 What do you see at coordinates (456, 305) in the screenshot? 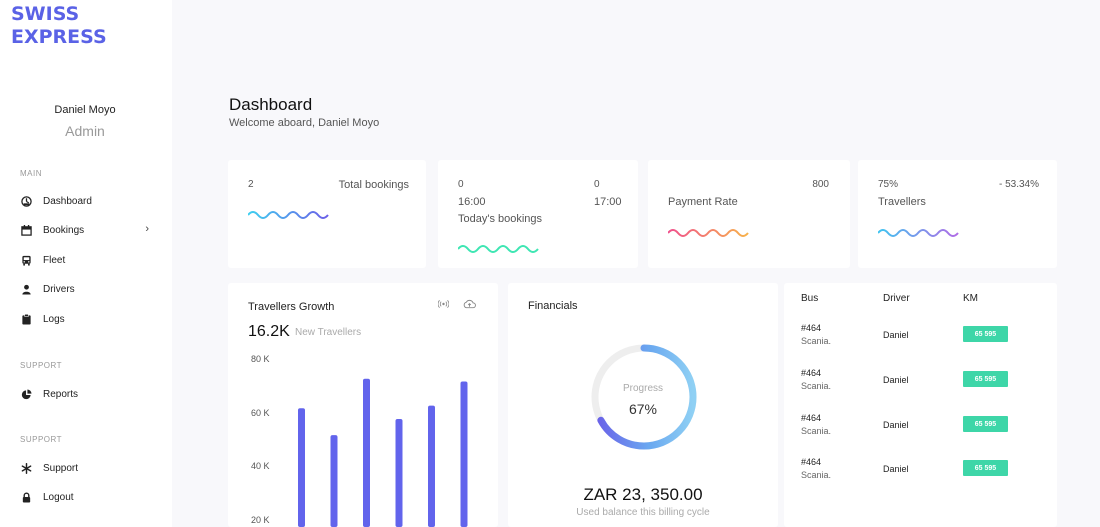
I see `chart-actions` at bounding box center [456, 305].